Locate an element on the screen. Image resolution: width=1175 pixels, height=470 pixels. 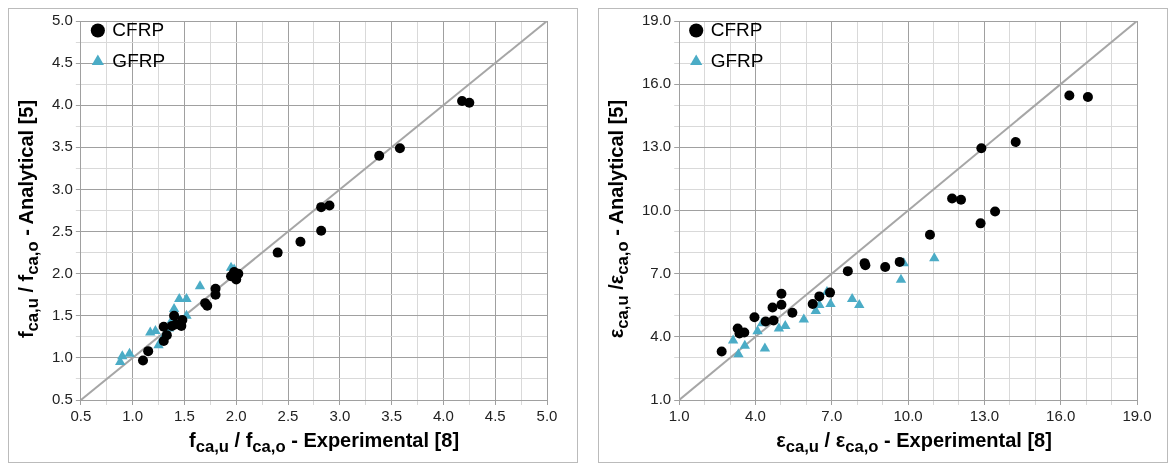
x-tick-label: 13.0 is located at coordinates (984, 416).